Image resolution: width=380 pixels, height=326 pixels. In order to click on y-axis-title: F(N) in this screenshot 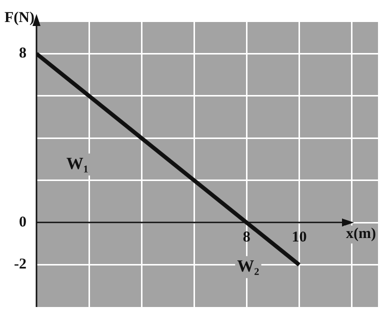, I will do `click(19, 18)`.